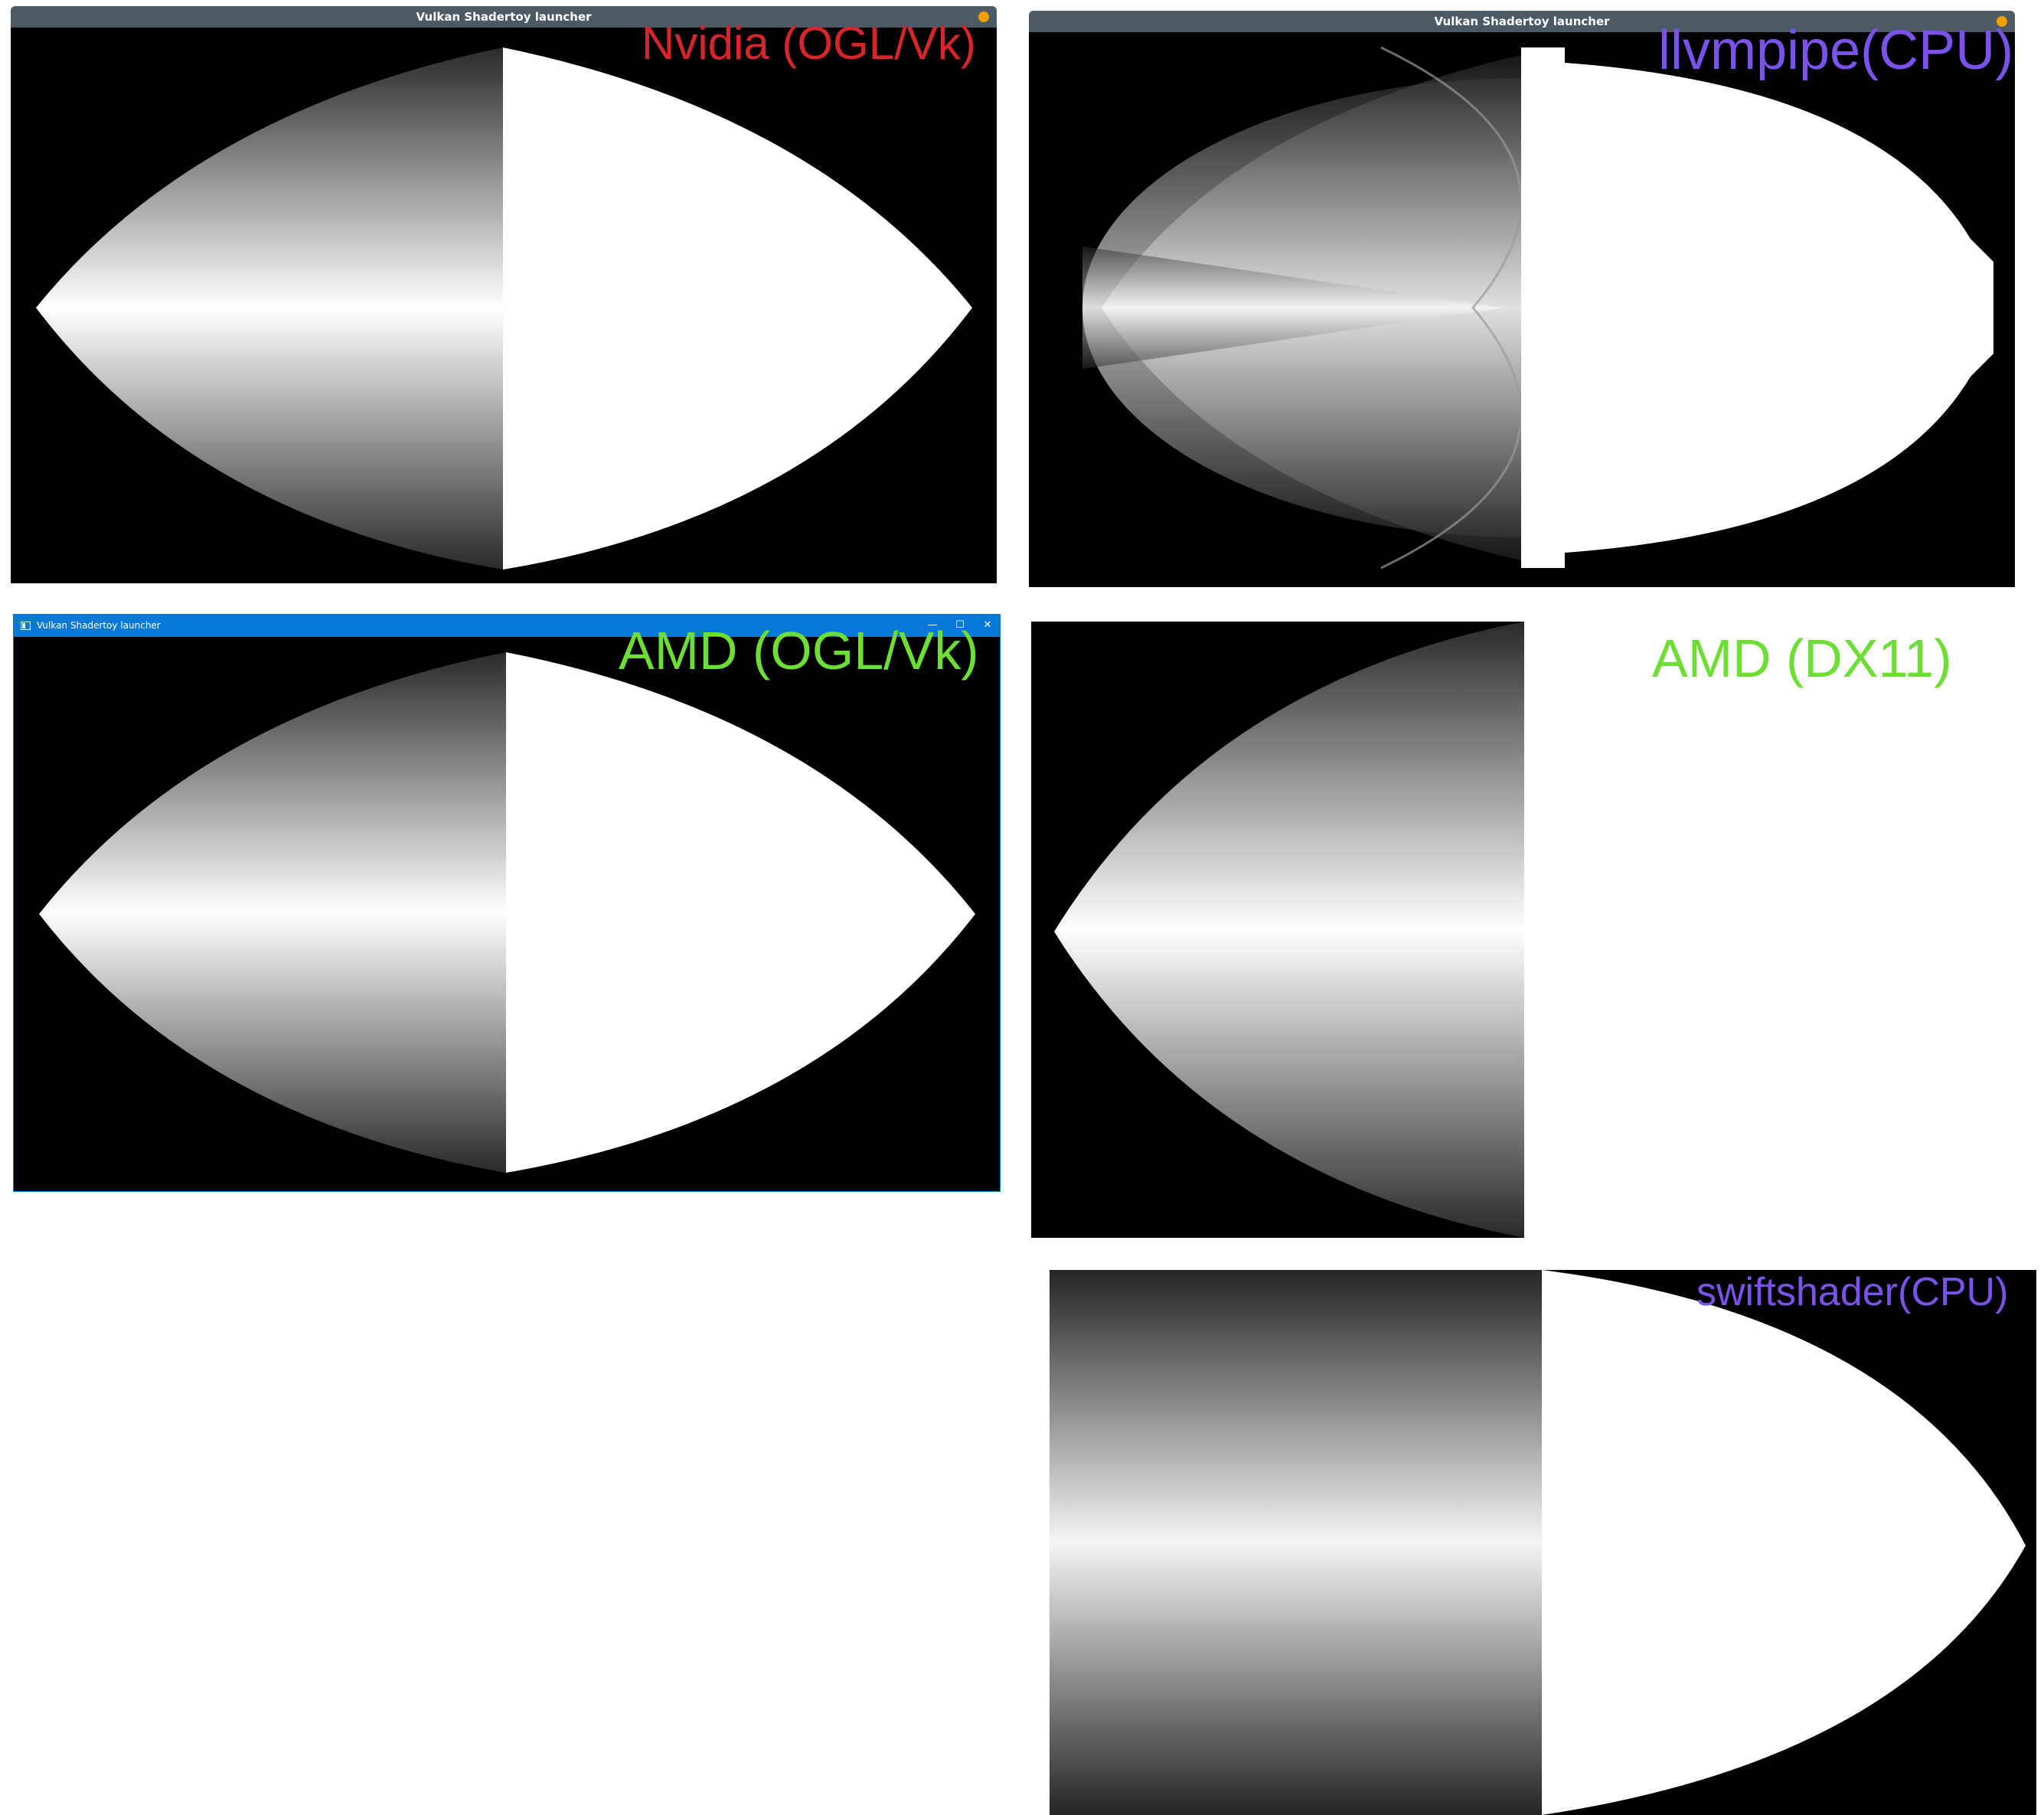  What do you see at coordinates (1836, 50) in the screenshot?
I see `label-llvmpipe: llvmpipe(CPU)` at bounding box center [1836, 50].